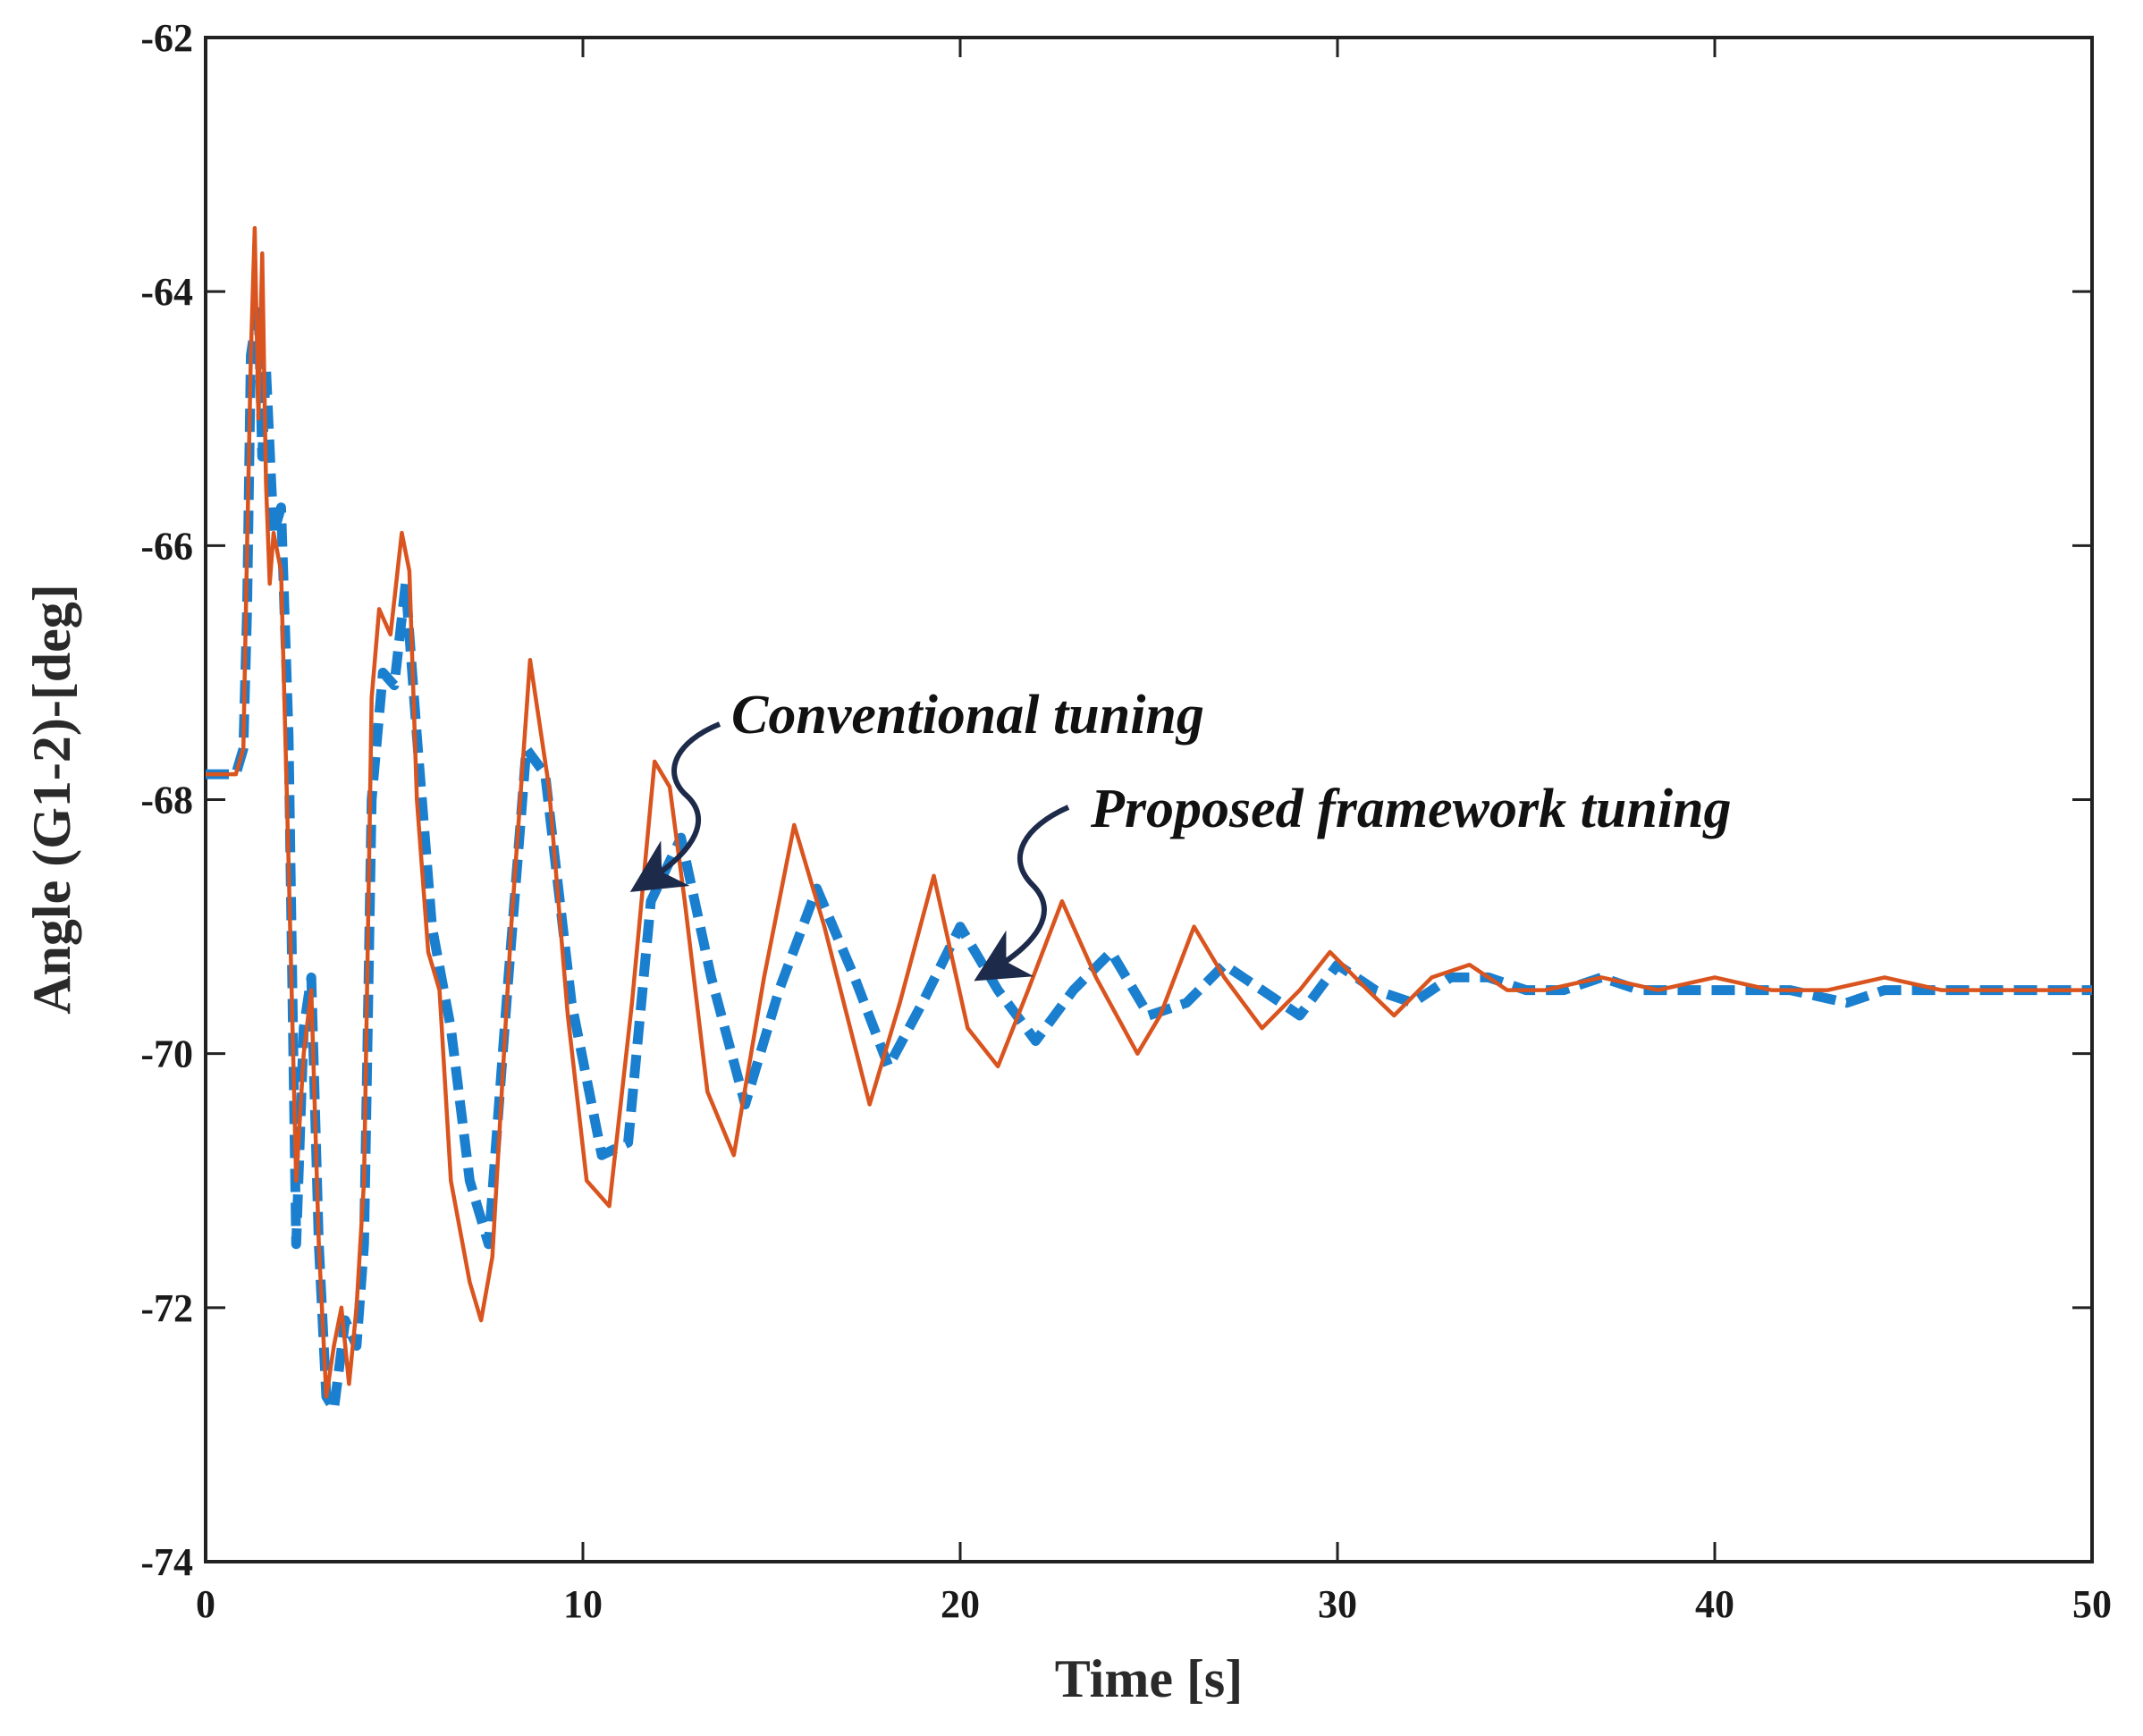 This screenshot has height=1736, width=2143. What do you see at coordinates (967, 715) in the screenshot?
I see `annotation-conventional-label: Conventional tuning` at bounding box center [967, 715].